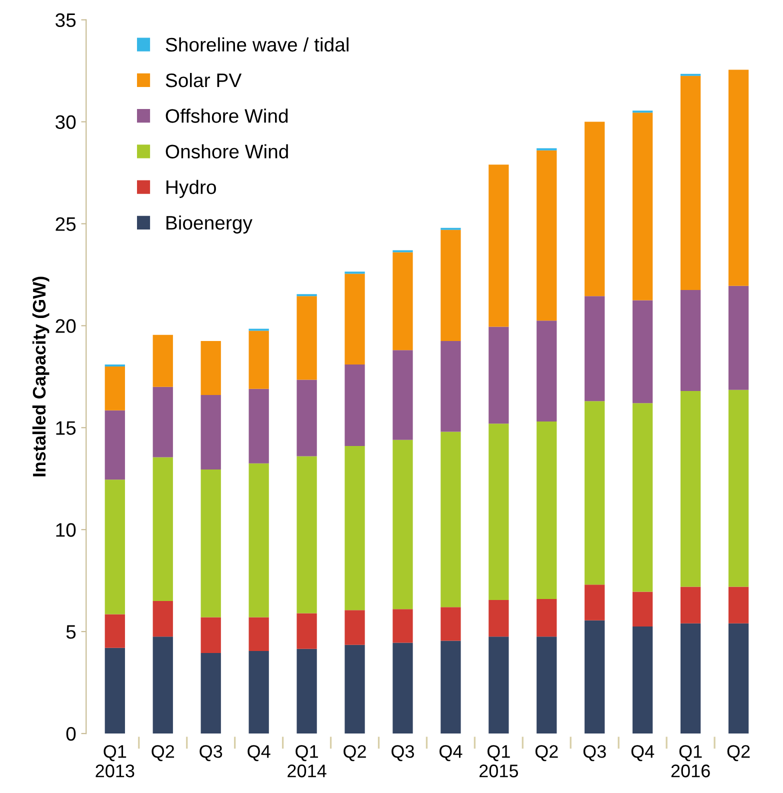 The width and height of the screenshot is (783, 793). Describe the element at coordinates (209, 224) in the screenshot. I see `legend-label: Bioenergy` at that location.